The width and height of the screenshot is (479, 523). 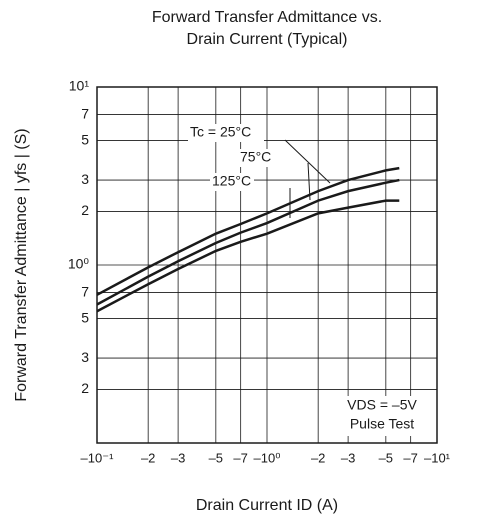 I want to click on x-tick-label: –10¹, so click(x=437, y=457).